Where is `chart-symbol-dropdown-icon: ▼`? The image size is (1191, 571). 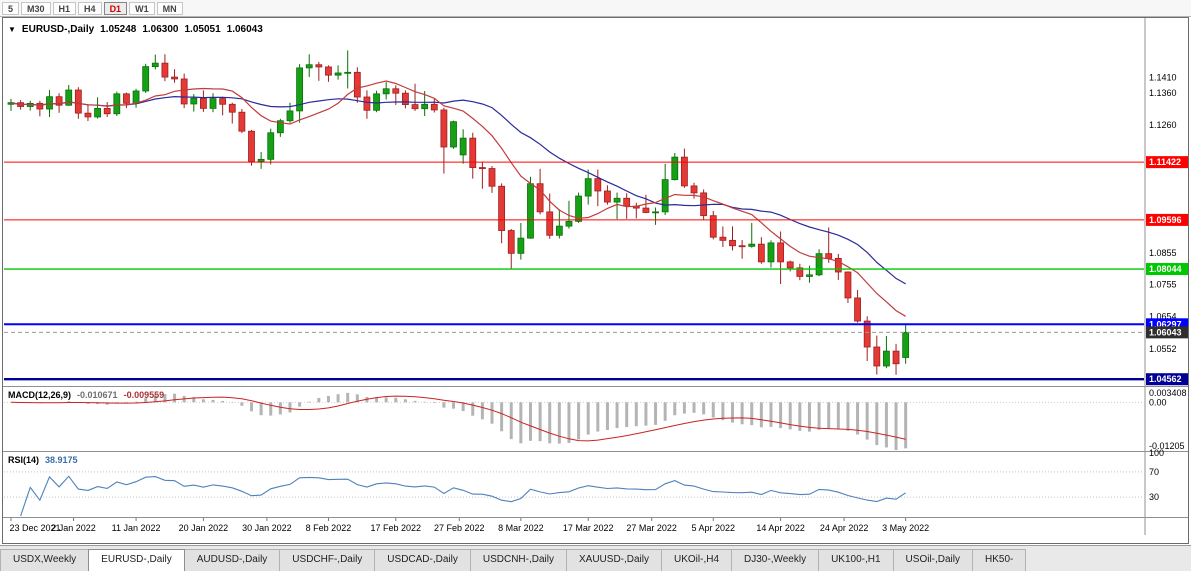
chart-symbol-dropdown-icon: ▼ is located at coordinates (12, 29).